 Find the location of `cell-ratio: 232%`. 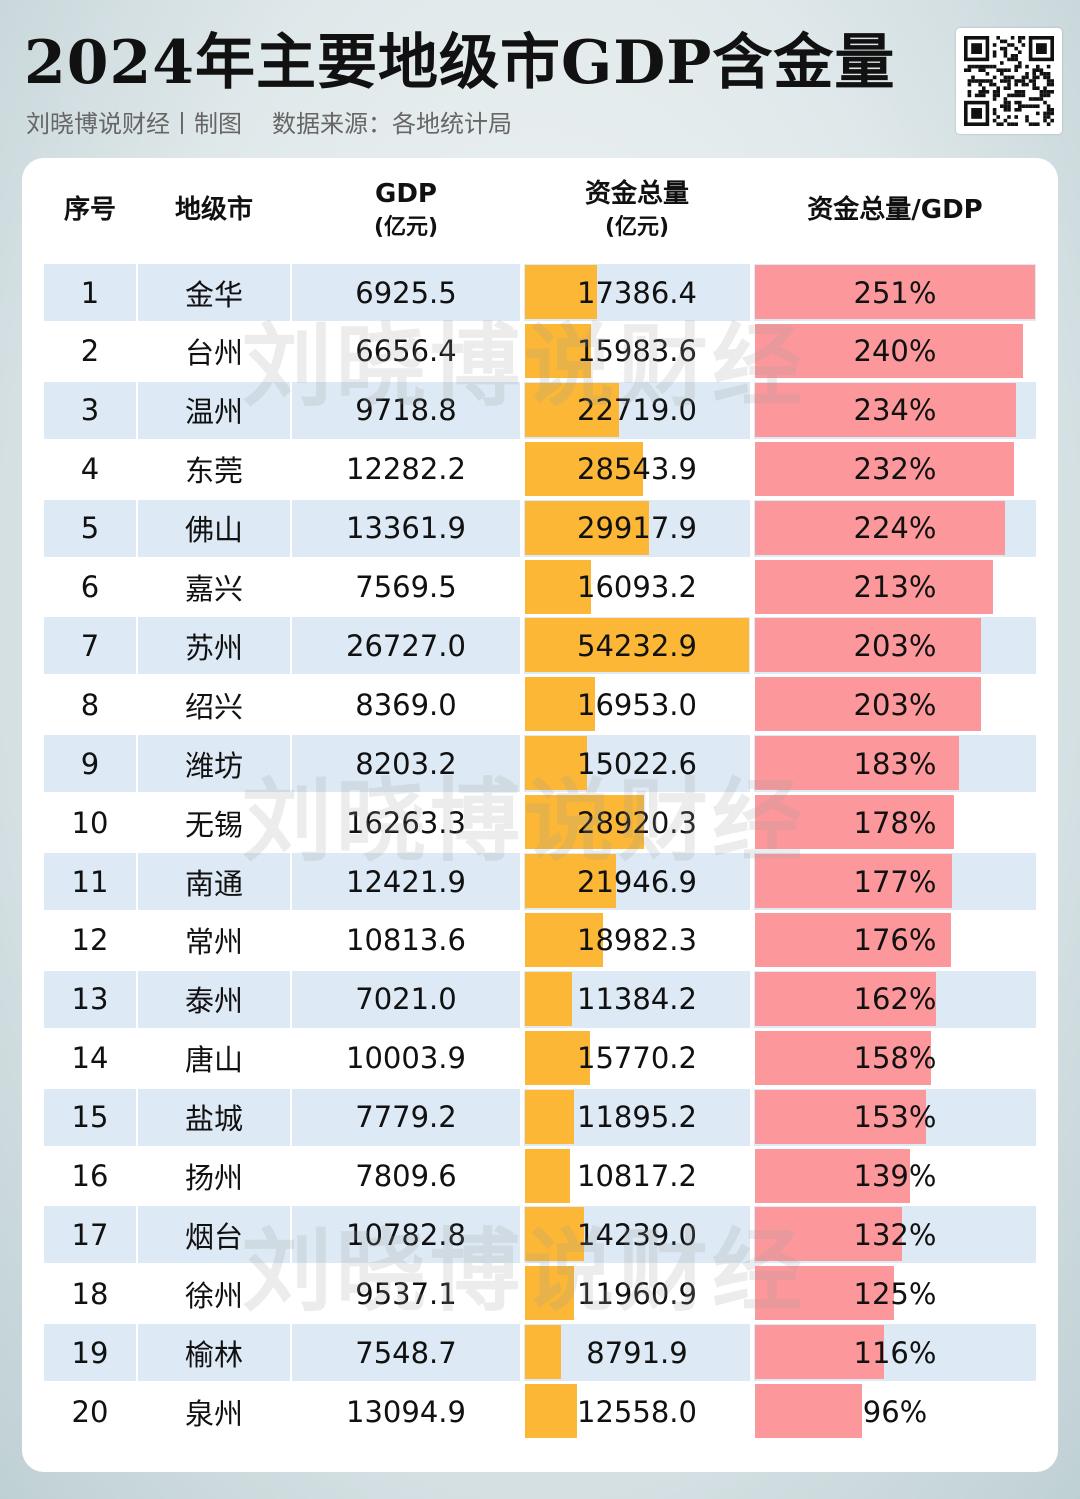

cell-ratio: 232% is located at coordinates (895, 469).